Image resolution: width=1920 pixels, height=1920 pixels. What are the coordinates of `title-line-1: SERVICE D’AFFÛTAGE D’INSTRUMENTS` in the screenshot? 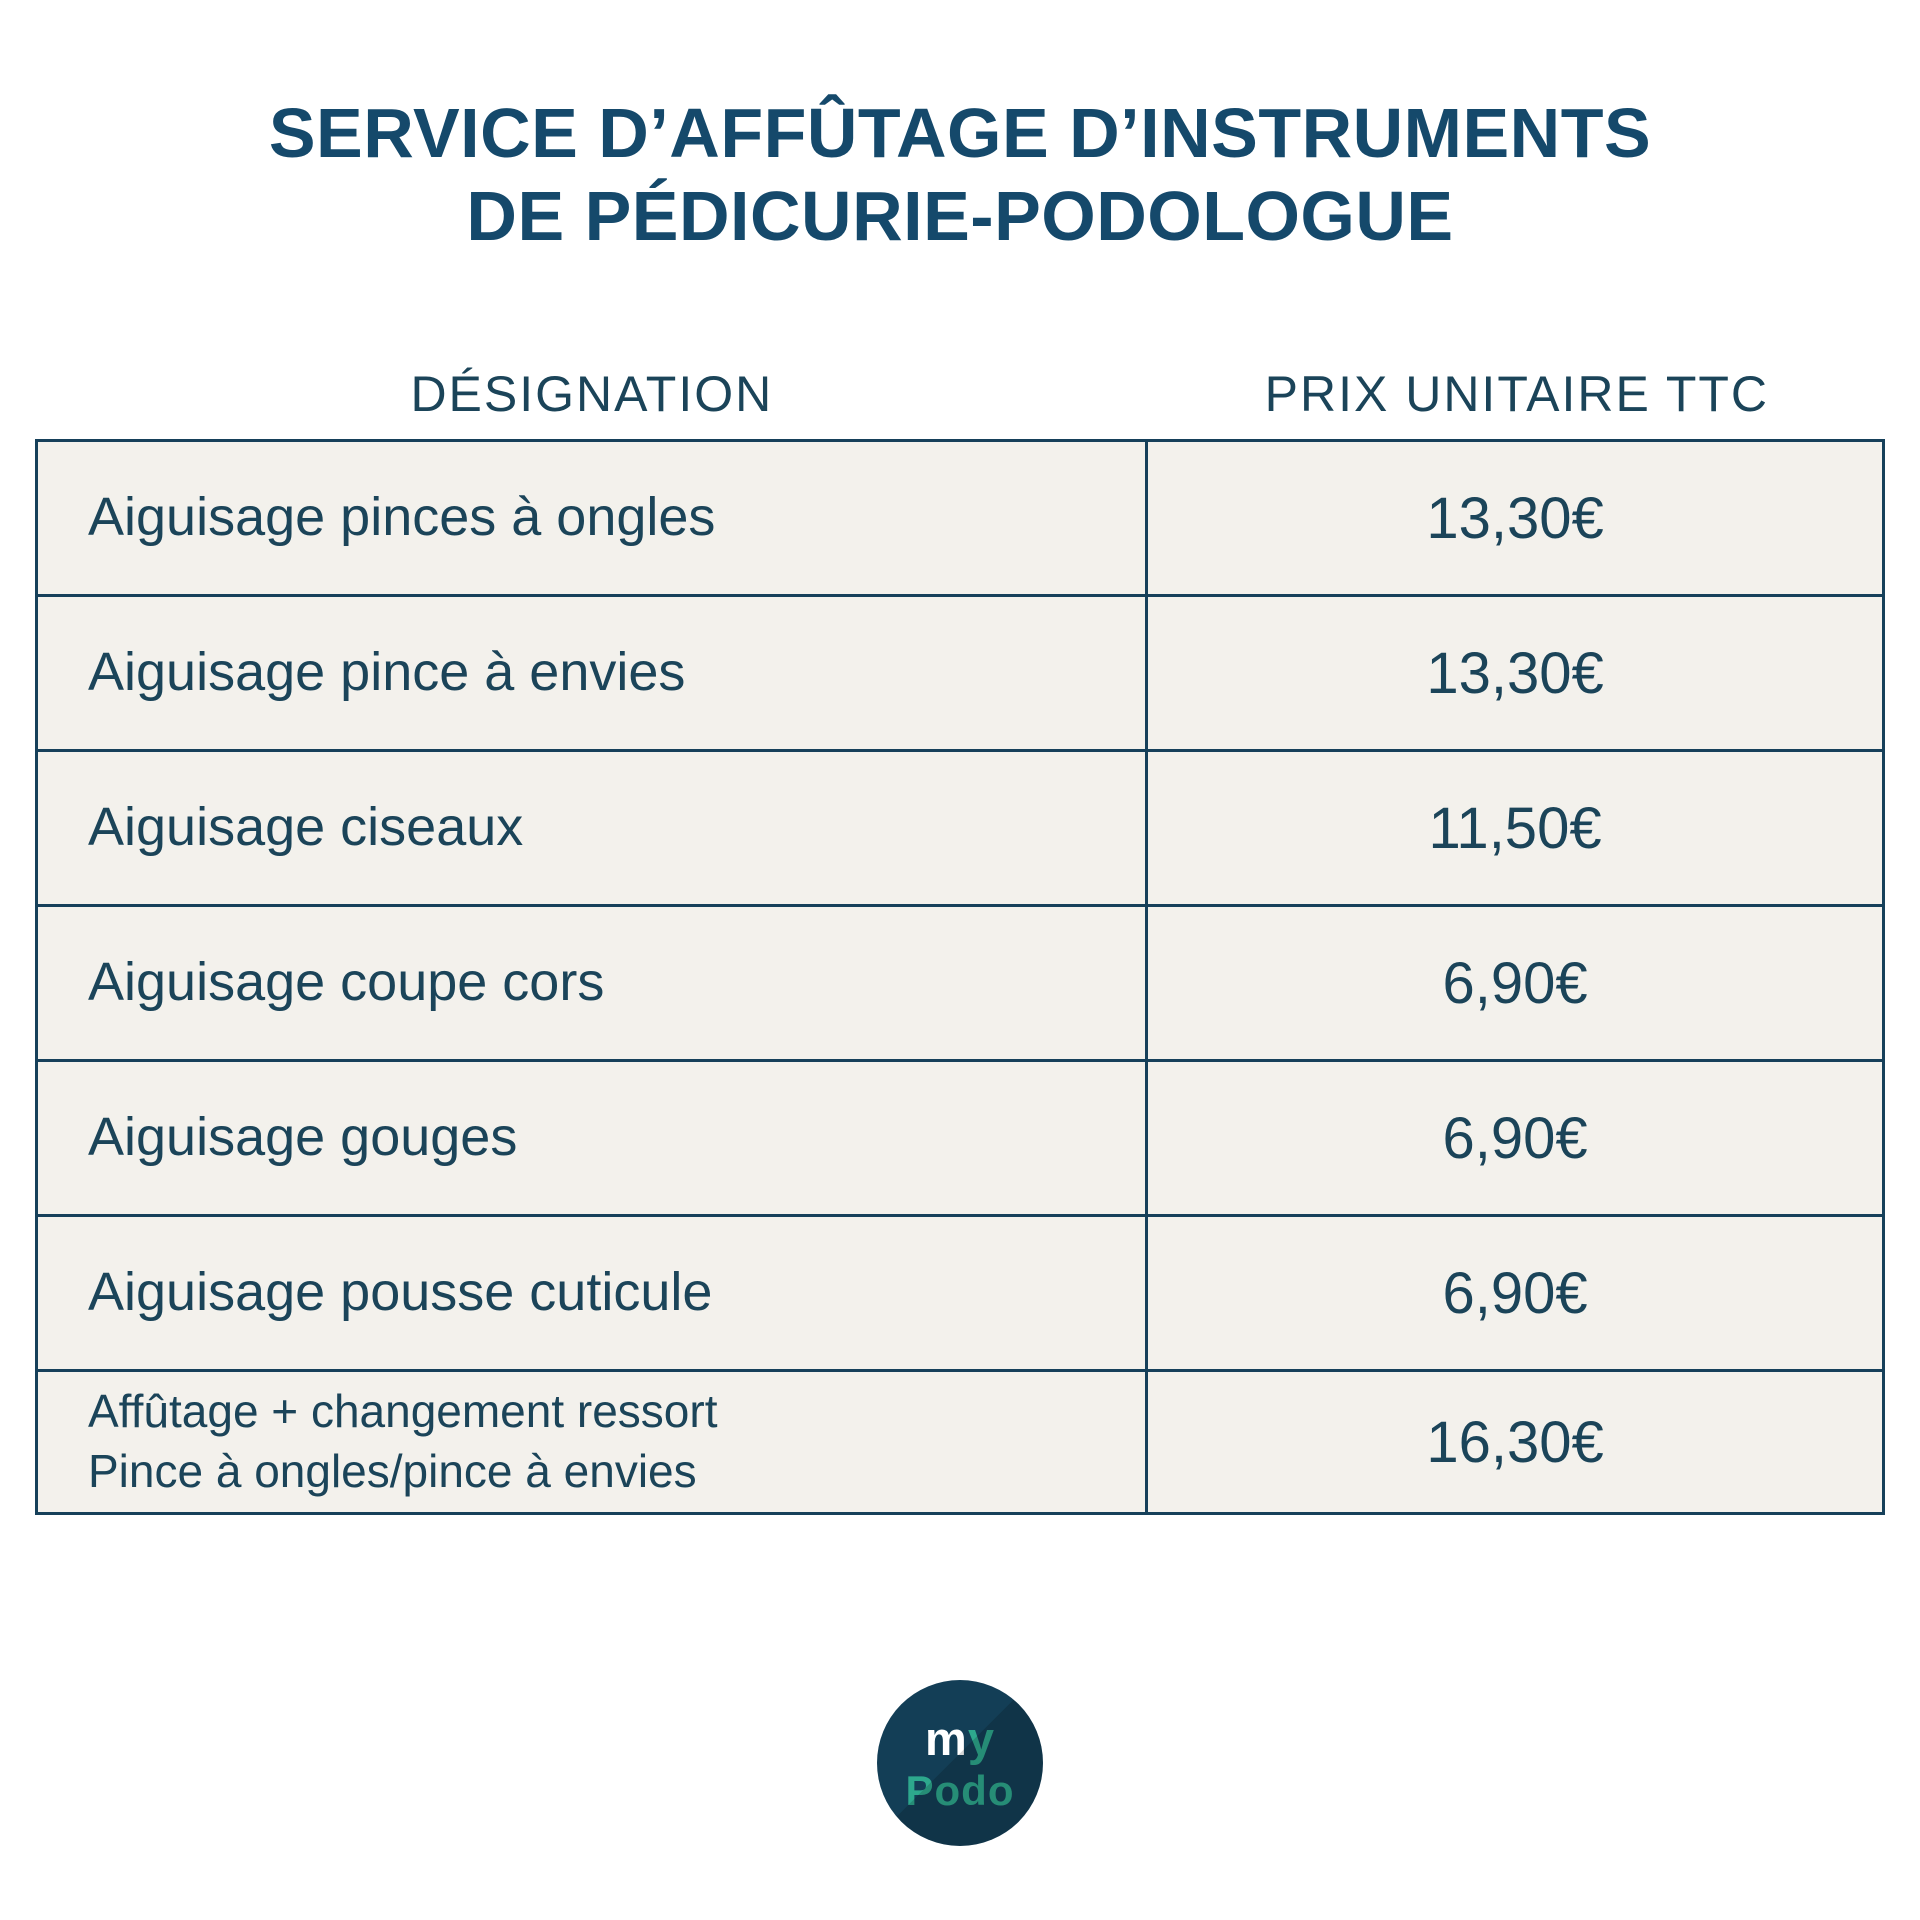 It's located at (960, 133).